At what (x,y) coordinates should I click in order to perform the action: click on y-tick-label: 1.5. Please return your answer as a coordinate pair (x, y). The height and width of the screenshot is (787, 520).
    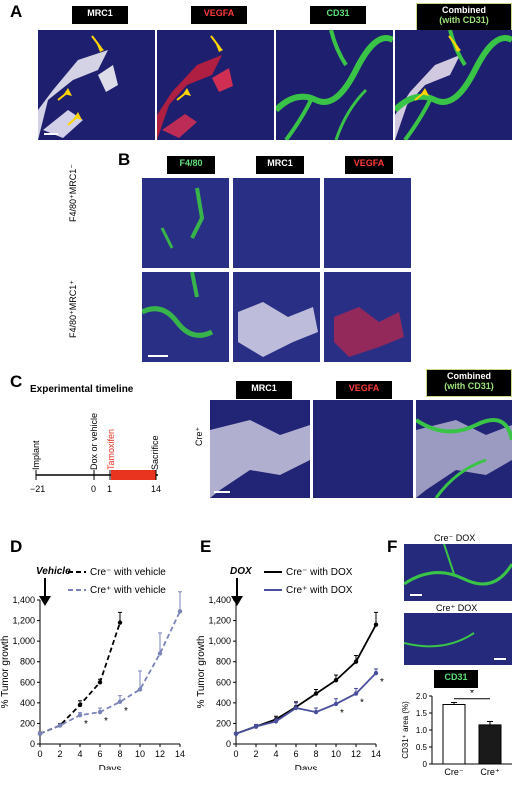
    Looking at the image, I should click on (422, 713).